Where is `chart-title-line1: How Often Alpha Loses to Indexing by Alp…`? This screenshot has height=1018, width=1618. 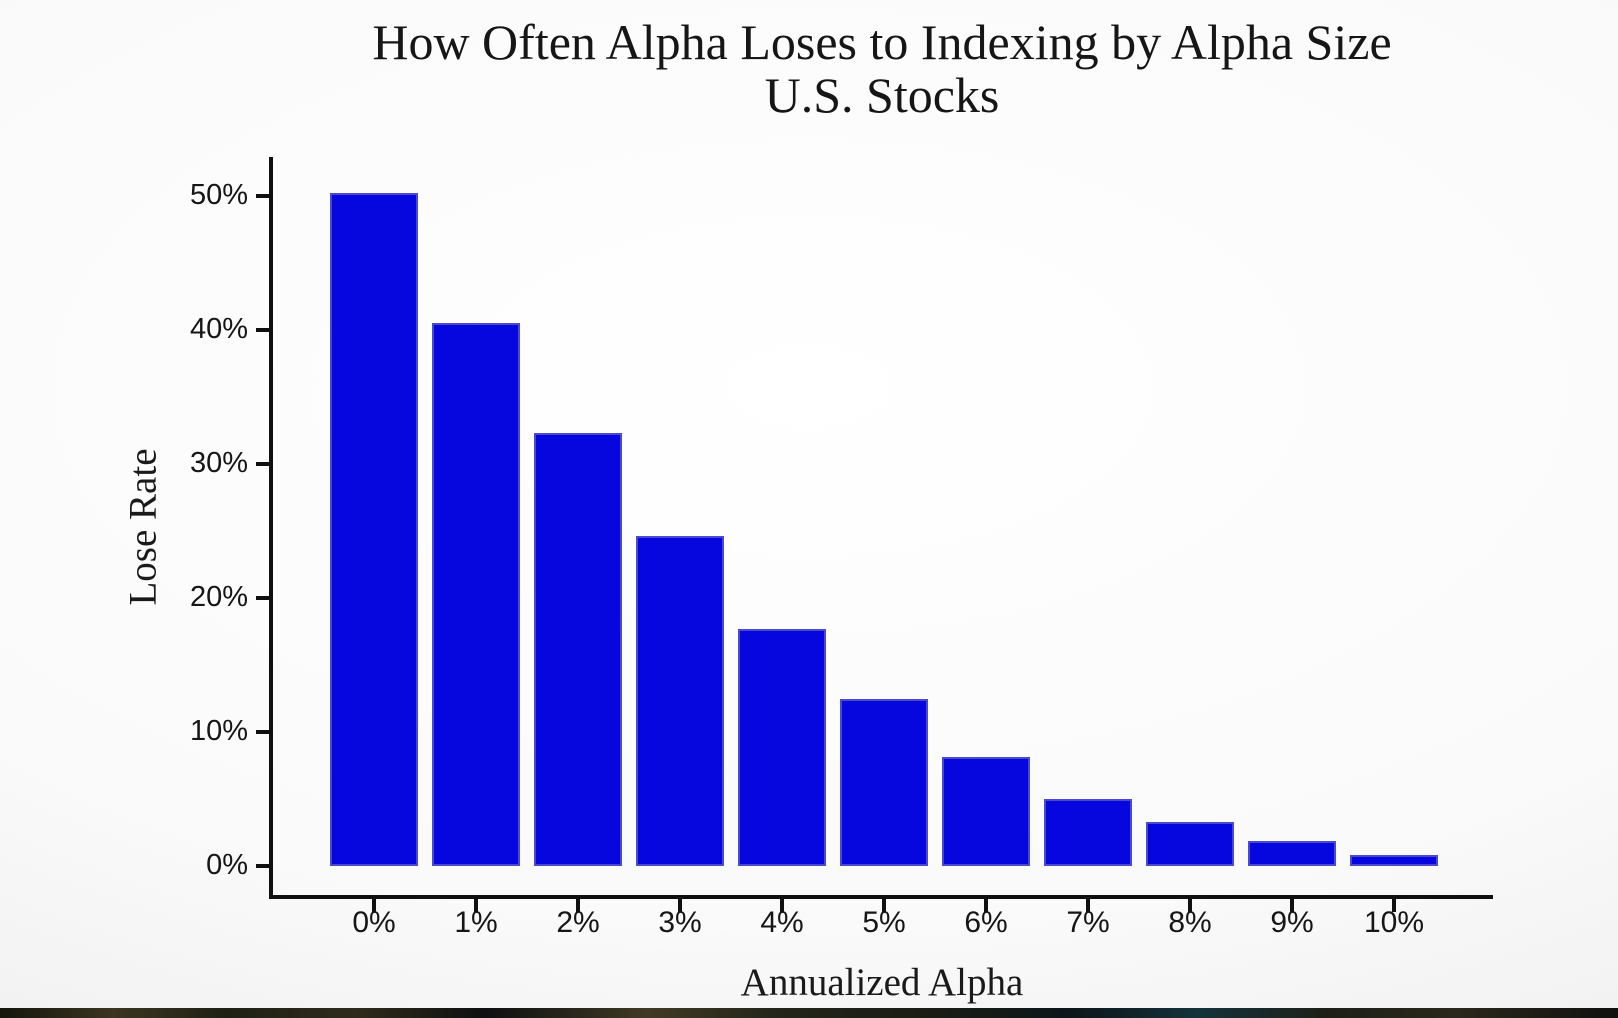 chart-title-line1: How Often Alpha Loses to Indexing by Alp… is located at coordinates (882, 42).